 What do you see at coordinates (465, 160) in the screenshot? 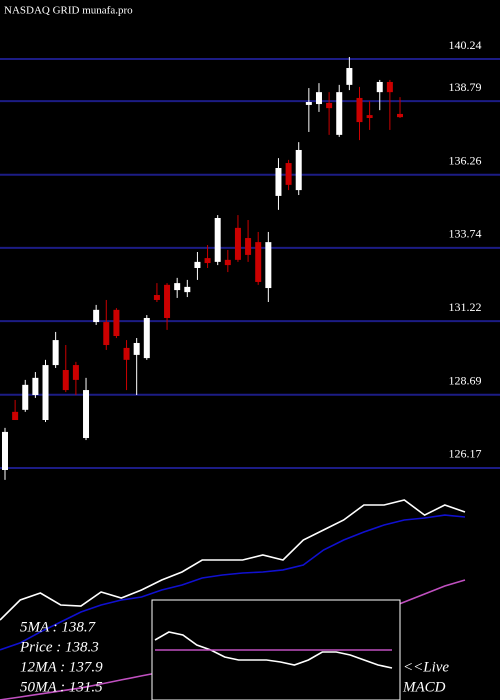
I see `y-tick-label: 136.26` at bounding box center [465, 160].